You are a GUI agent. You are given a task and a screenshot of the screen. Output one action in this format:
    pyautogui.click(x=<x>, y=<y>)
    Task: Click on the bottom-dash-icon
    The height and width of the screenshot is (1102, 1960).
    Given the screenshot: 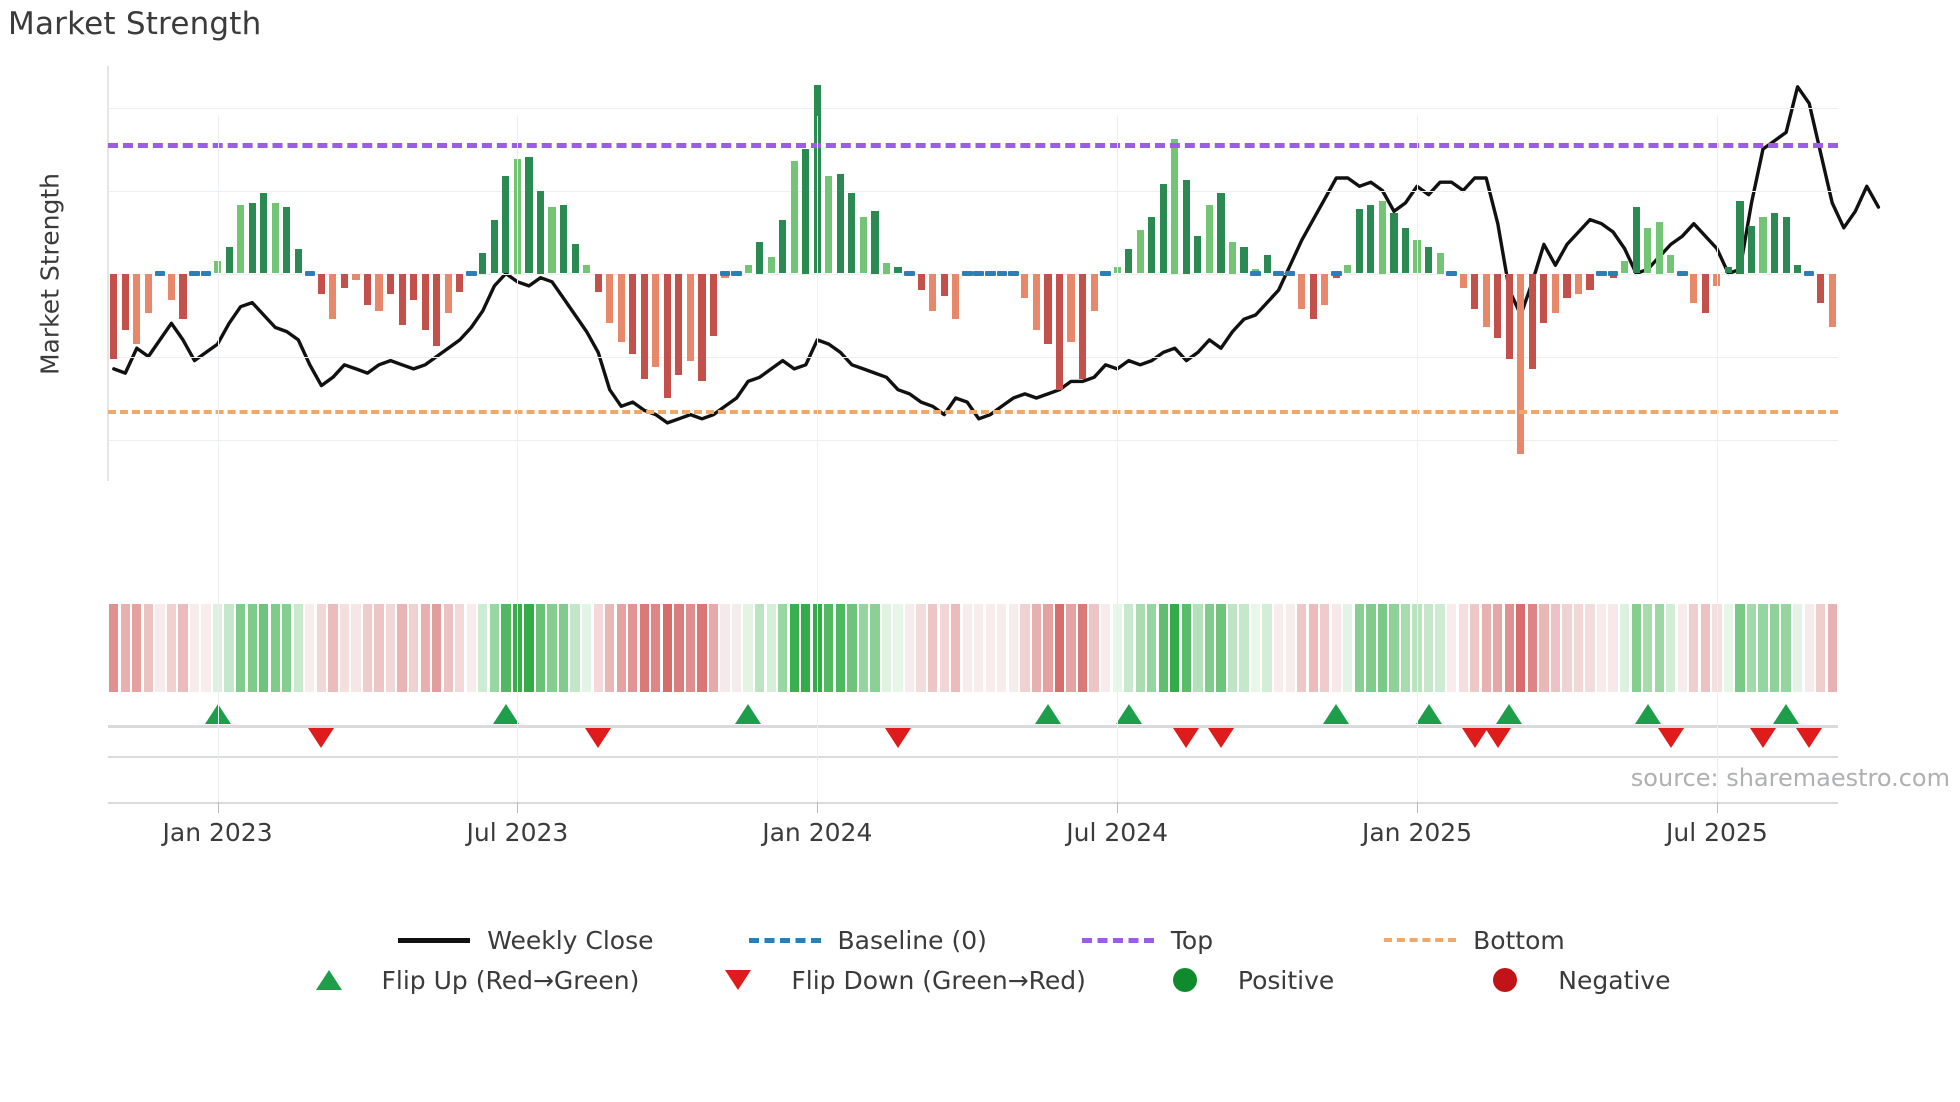 What is the action you would take?
    pyautogui.click(x=1420, y=940)
    